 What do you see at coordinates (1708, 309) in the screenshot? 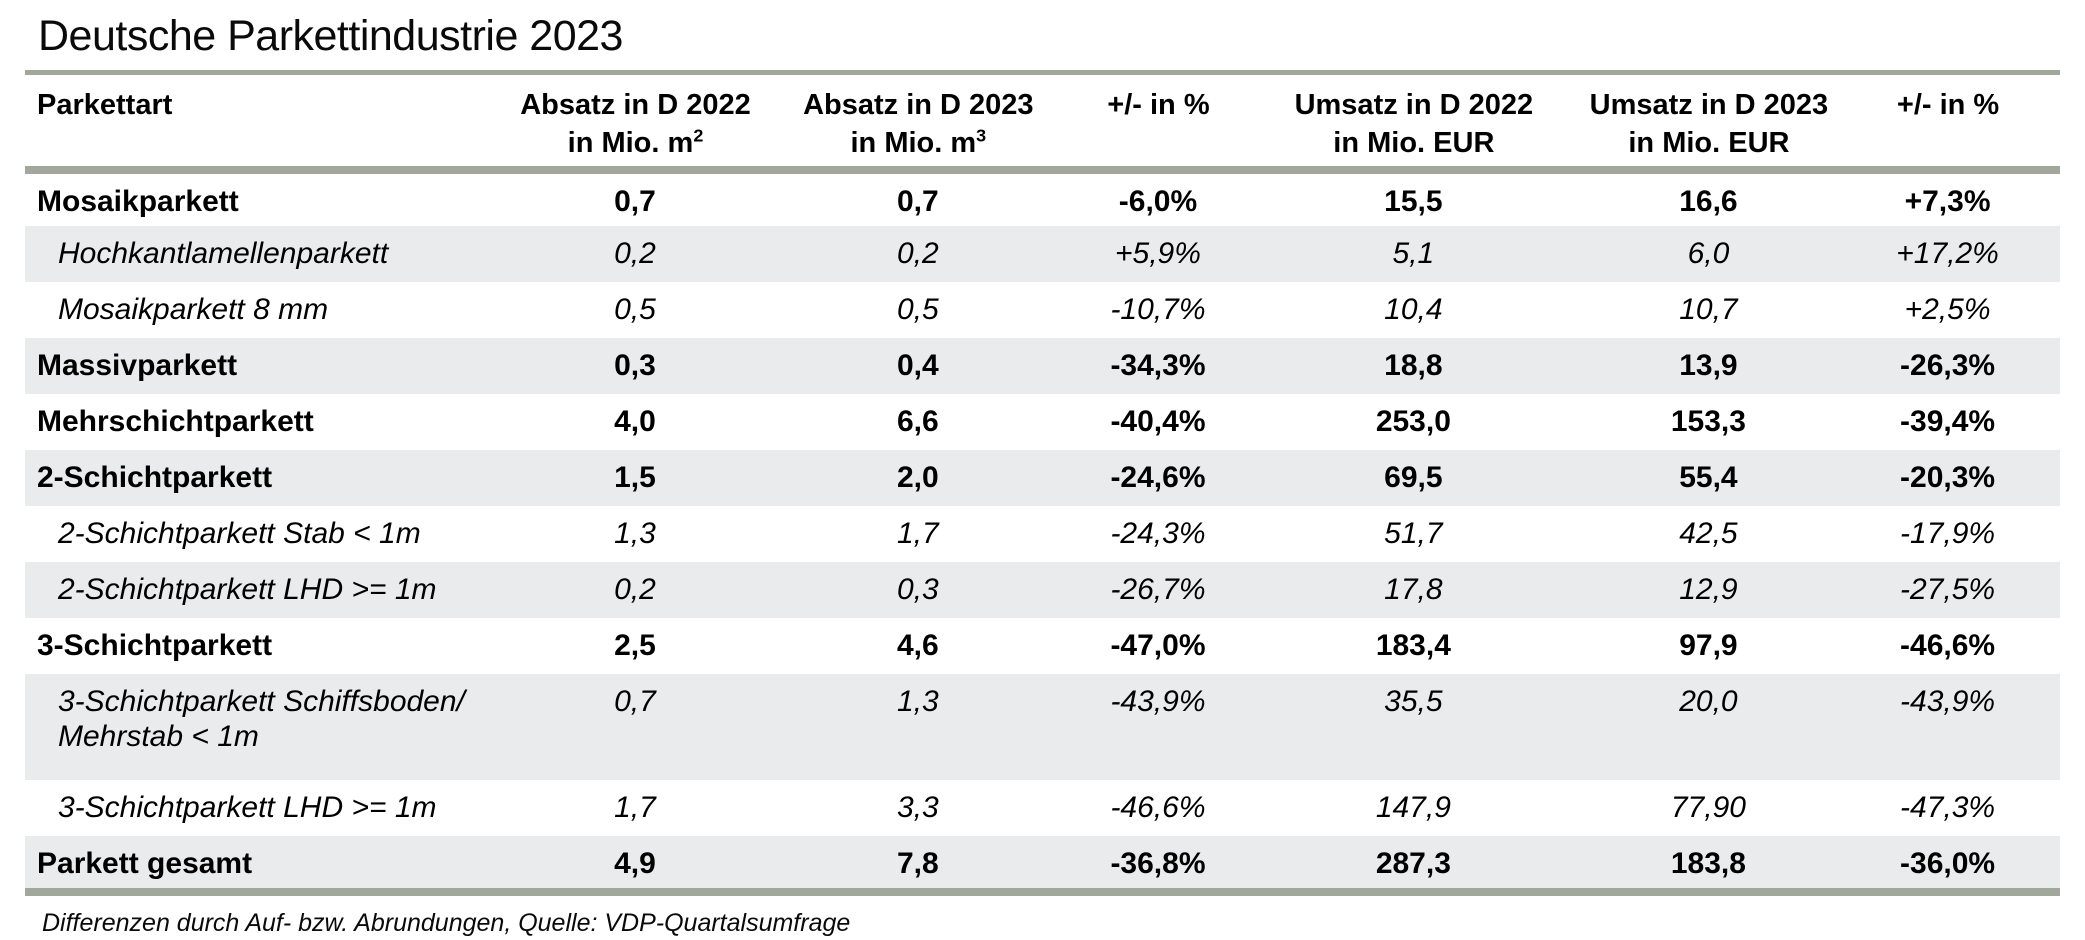
I see `value-cell: 10,7` at bounding box center [1708, 309].